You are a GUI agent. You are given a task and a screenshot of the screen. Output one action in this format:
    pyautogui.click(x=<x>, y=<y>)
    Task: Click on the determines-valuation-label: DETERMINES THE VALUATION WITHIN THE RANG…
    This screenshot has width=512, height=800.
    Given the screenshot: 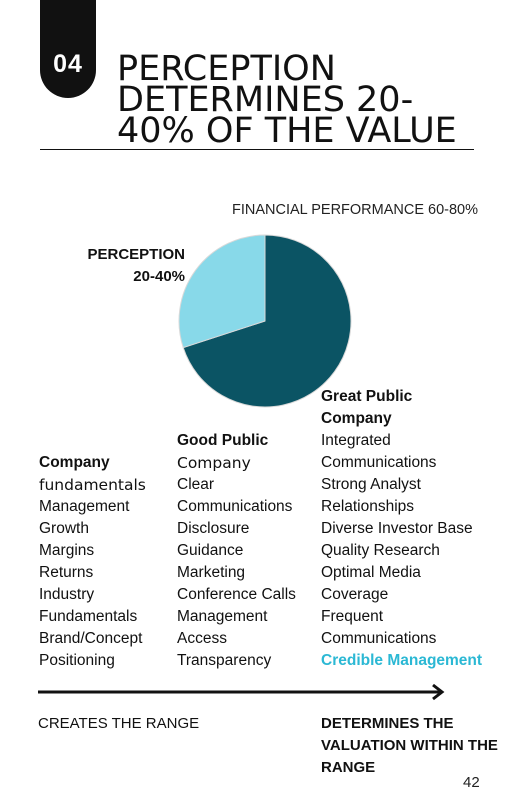 What is the action you would take?
    pyautogui.click(x=409, y=746)
    